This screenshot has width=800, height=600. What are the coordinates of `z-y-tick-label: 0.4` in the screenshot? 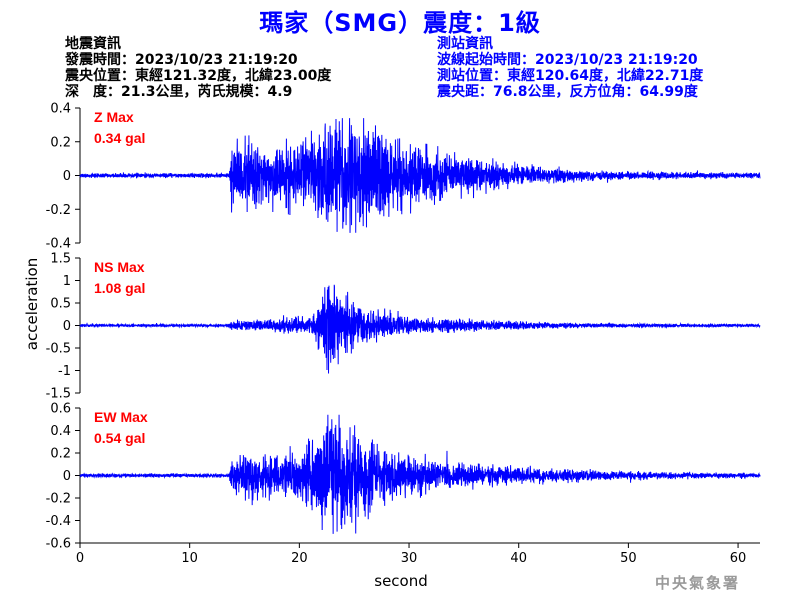 It's located at (60, 109).